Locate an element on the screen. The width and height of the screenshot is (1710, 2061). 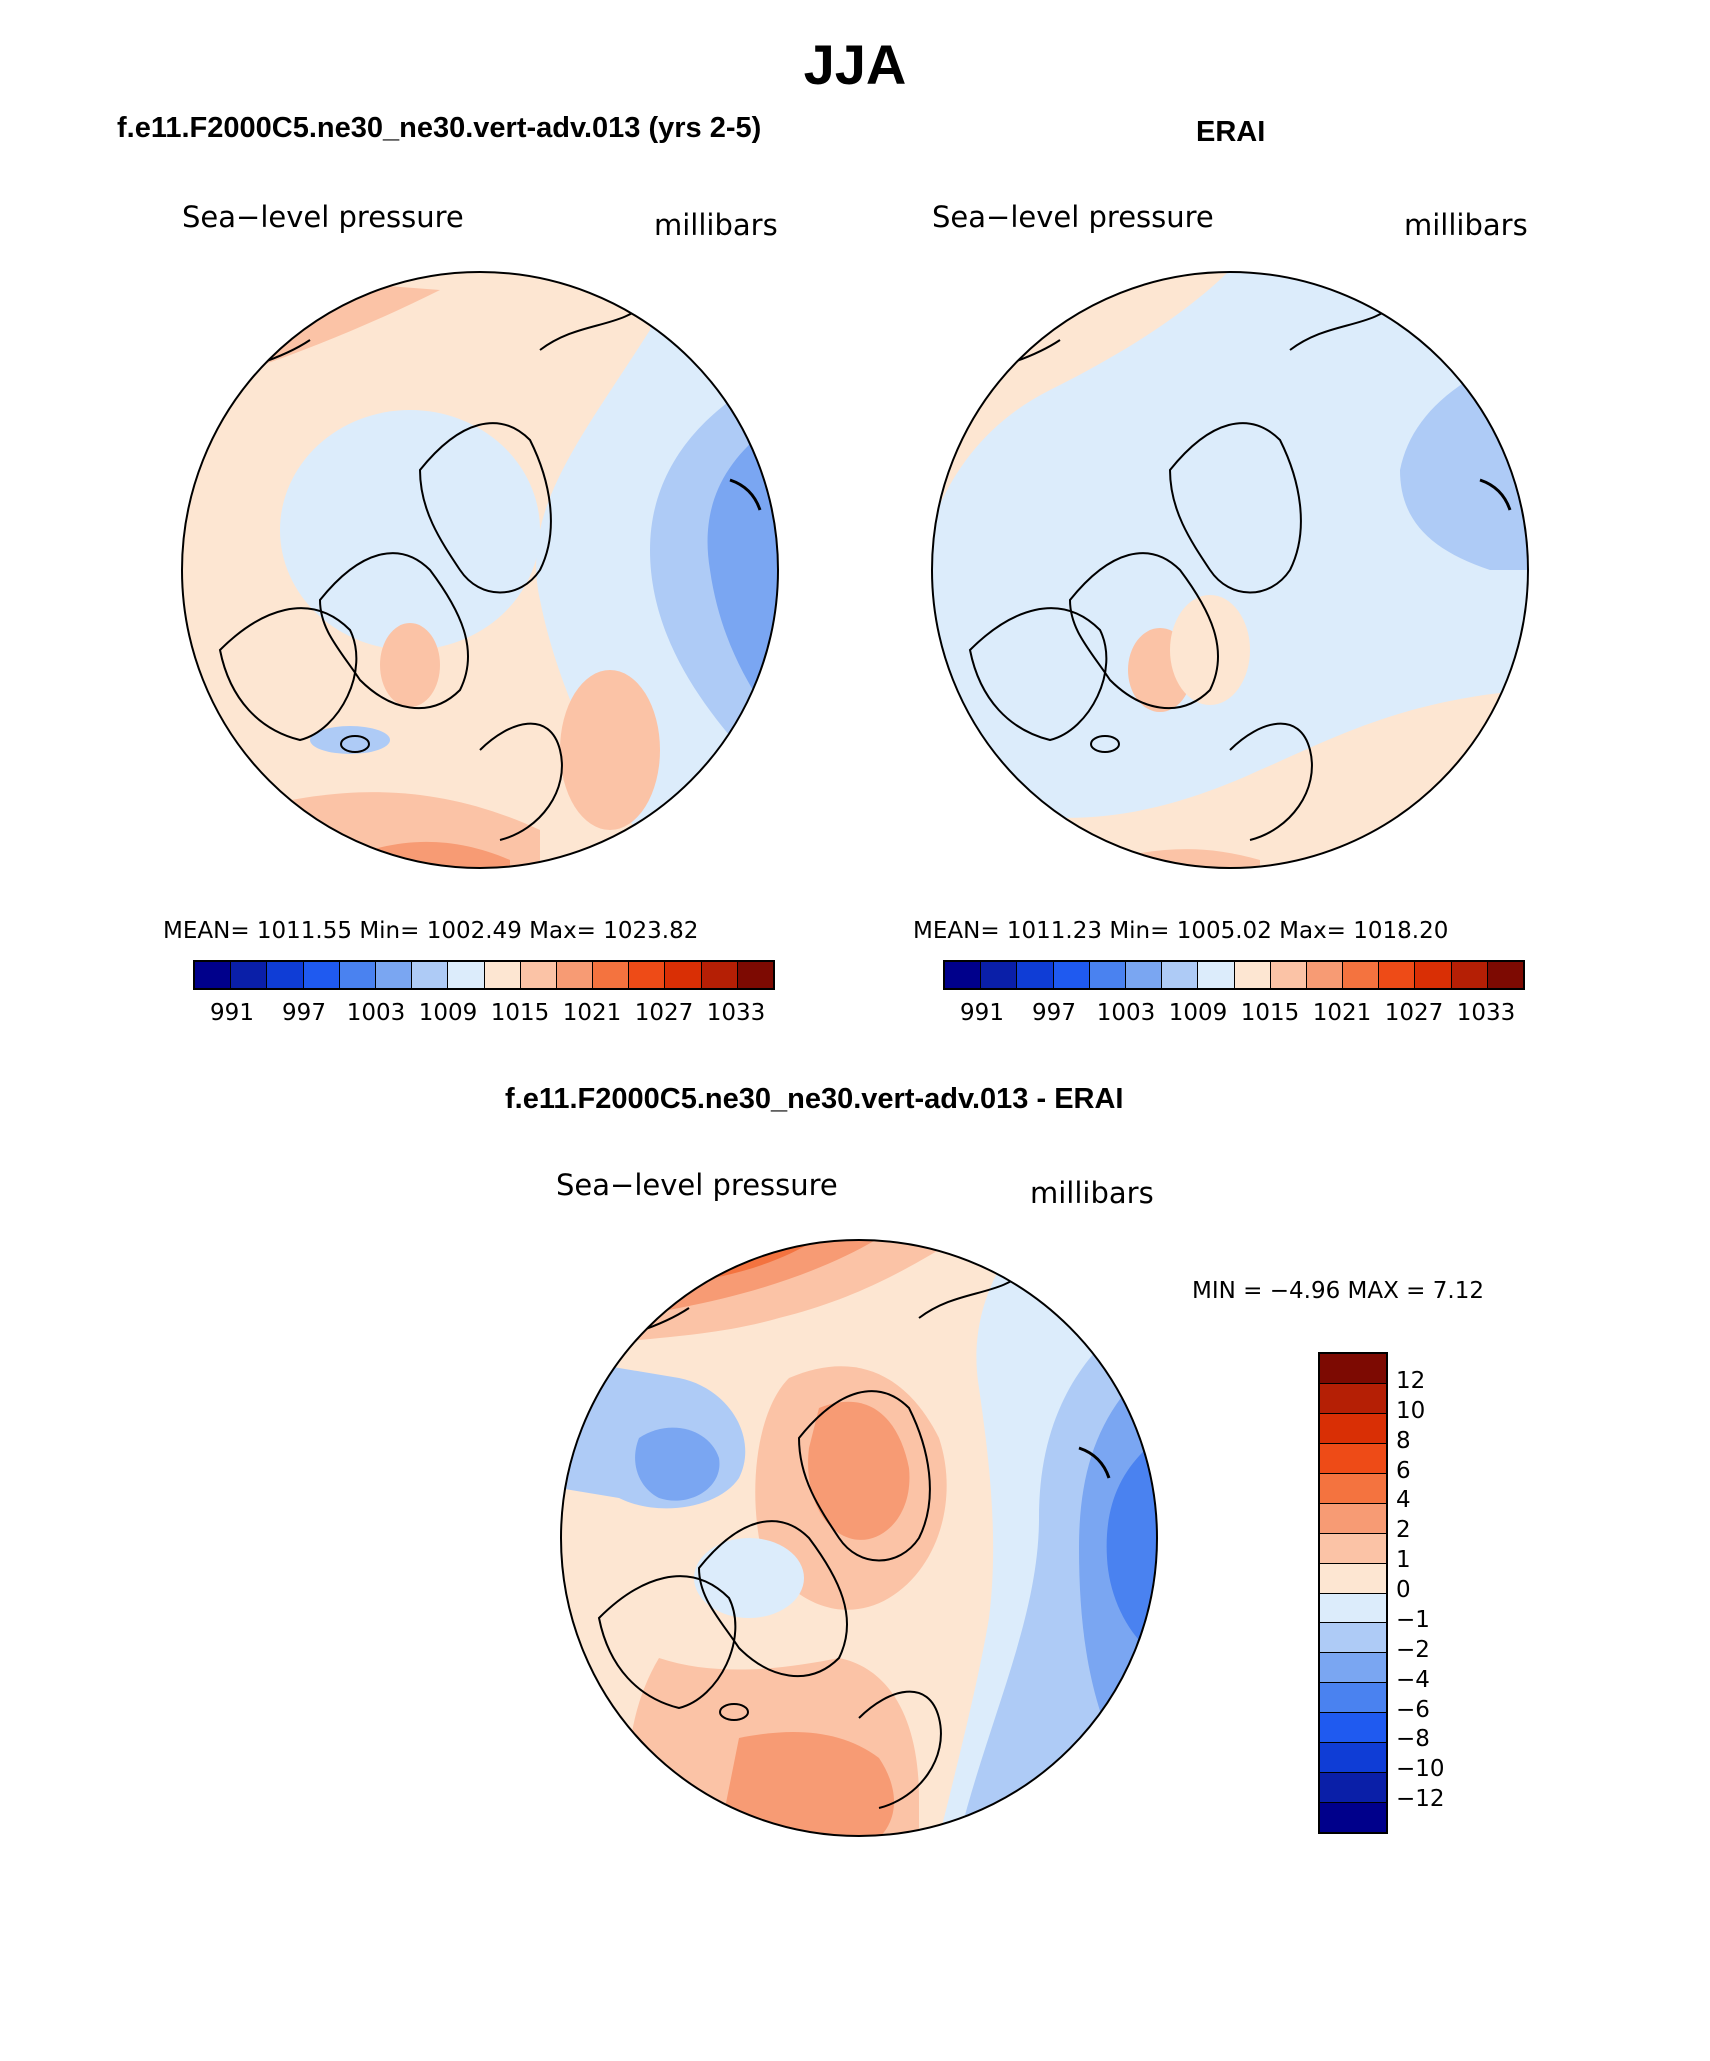
obs-stats: MEAN= 1011.23 Min= 1005.02 Max= 1018.20 is located at coordinates (1181, 931).